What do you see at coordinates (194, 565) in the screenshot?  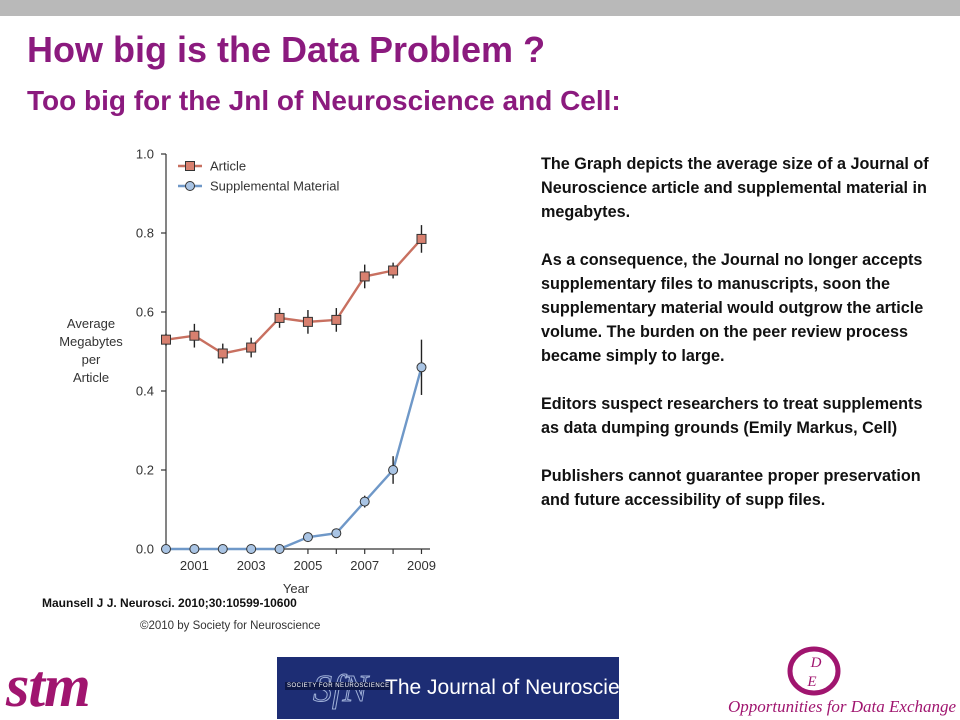 I see `x-tick-label: 2001` at bounding box center [194, 565].